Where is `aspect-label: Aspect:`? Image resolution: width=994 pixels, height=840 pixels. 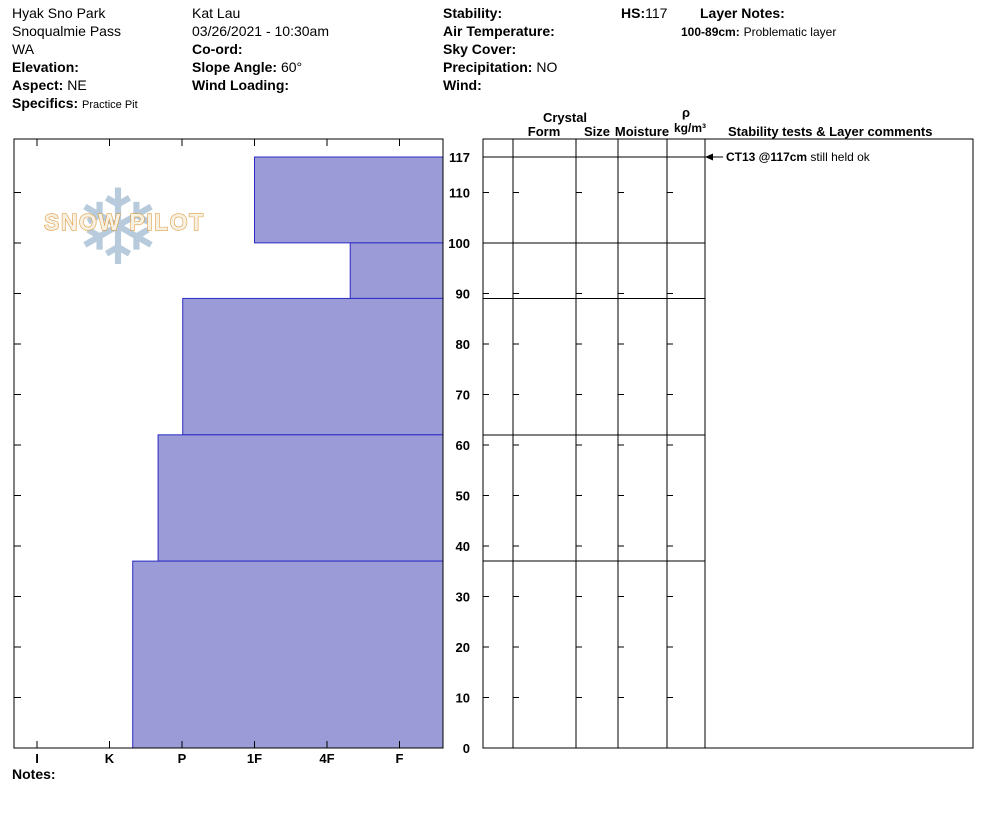 aspect-label: Aspect: is located at coordinates (38, 85).